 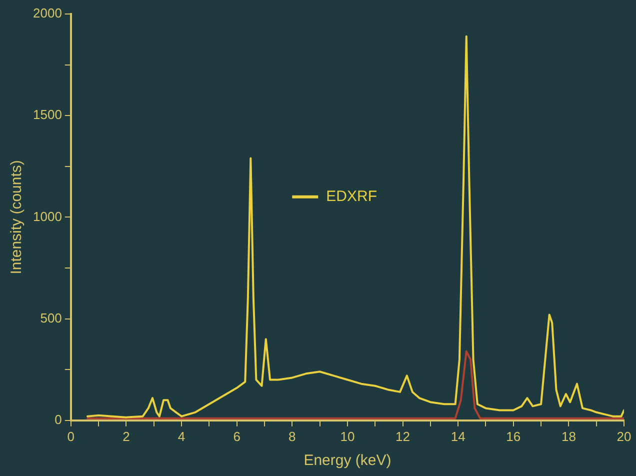 I want to click on x-tick-label: 14, so click(x=458, y=436).